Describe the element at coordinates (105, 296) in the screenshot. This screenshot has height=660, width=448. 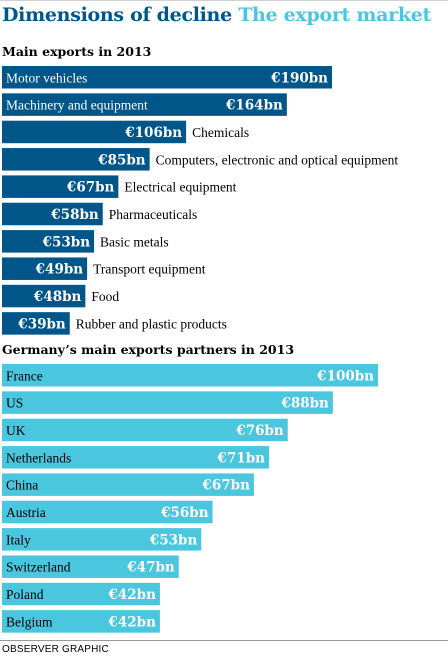
I see `export-category-8: Food` at that location.